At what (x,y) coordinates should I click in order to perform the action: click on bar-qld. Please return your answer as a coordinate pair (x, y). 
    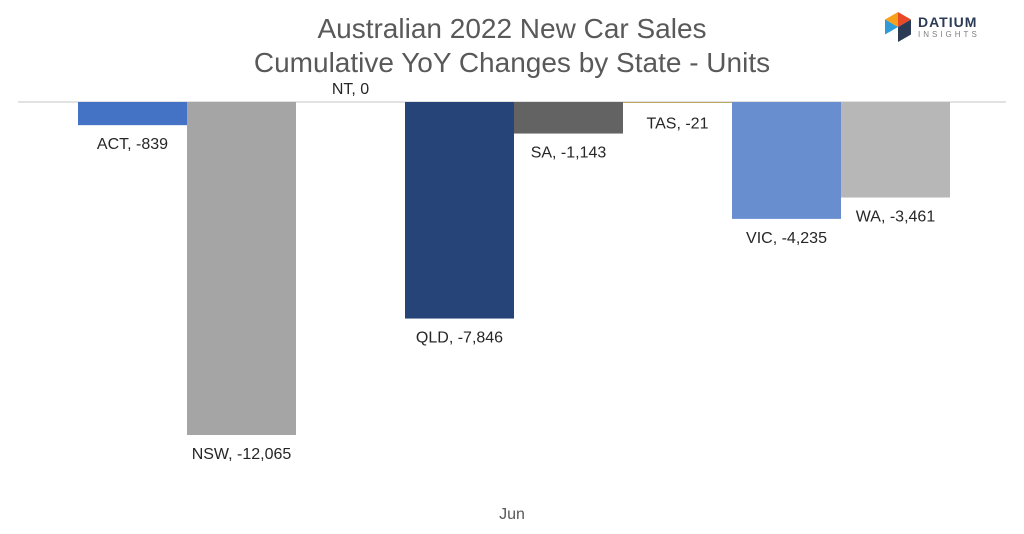
    Looking at the image, I should click on (459, 210).